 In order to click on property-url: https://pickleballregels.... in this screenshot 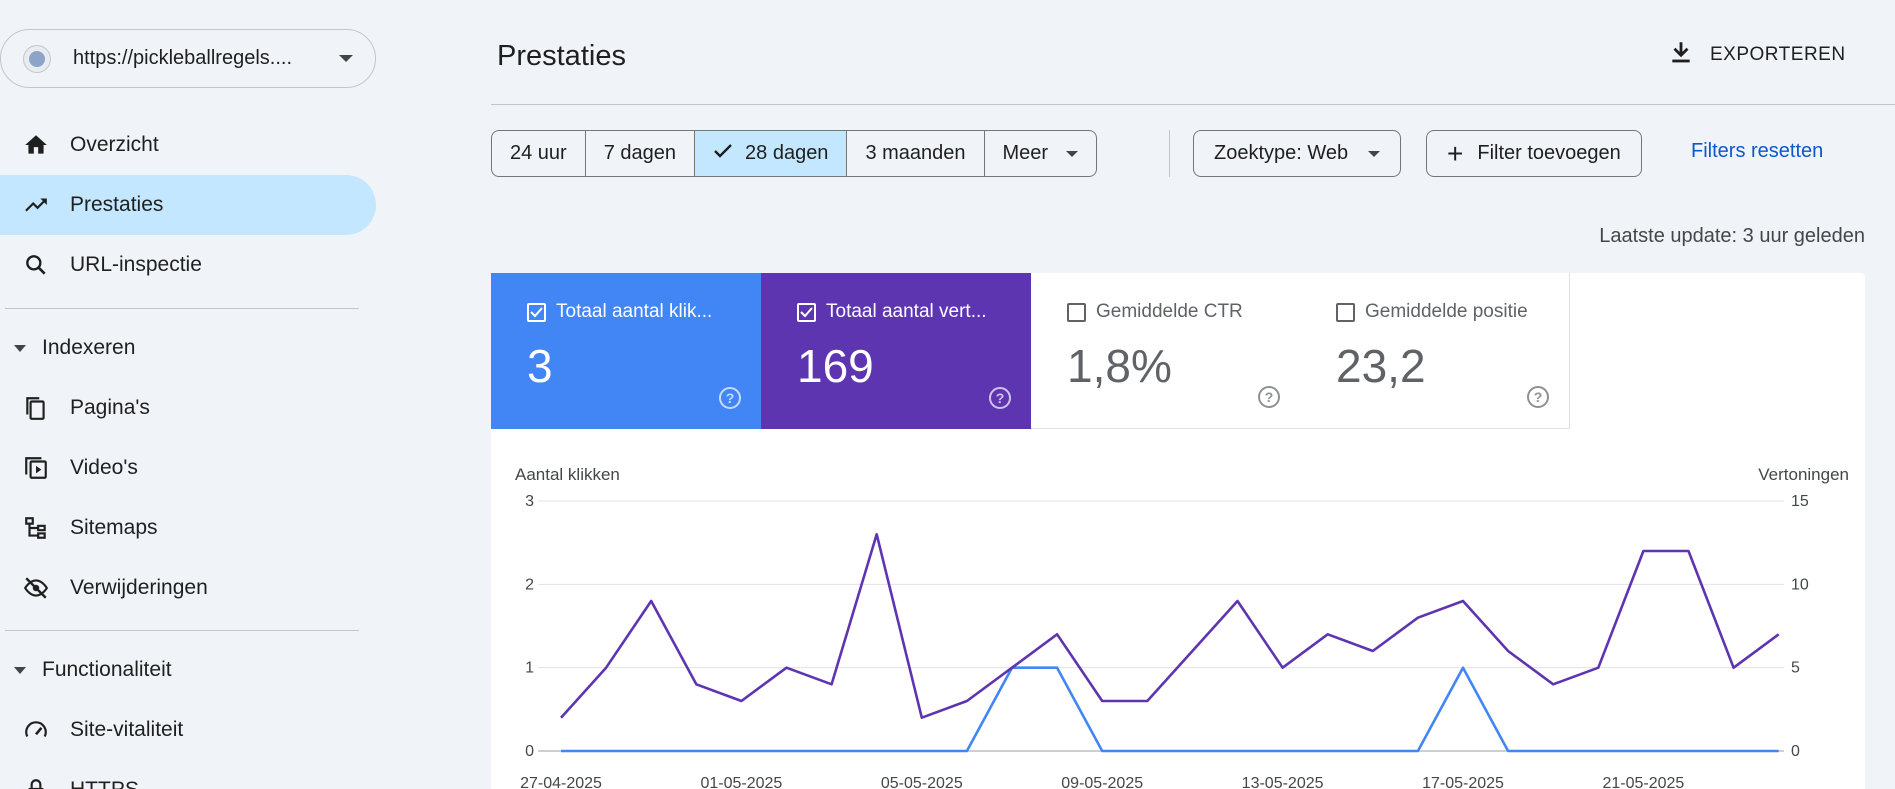, I will do `click(182, 58)`.